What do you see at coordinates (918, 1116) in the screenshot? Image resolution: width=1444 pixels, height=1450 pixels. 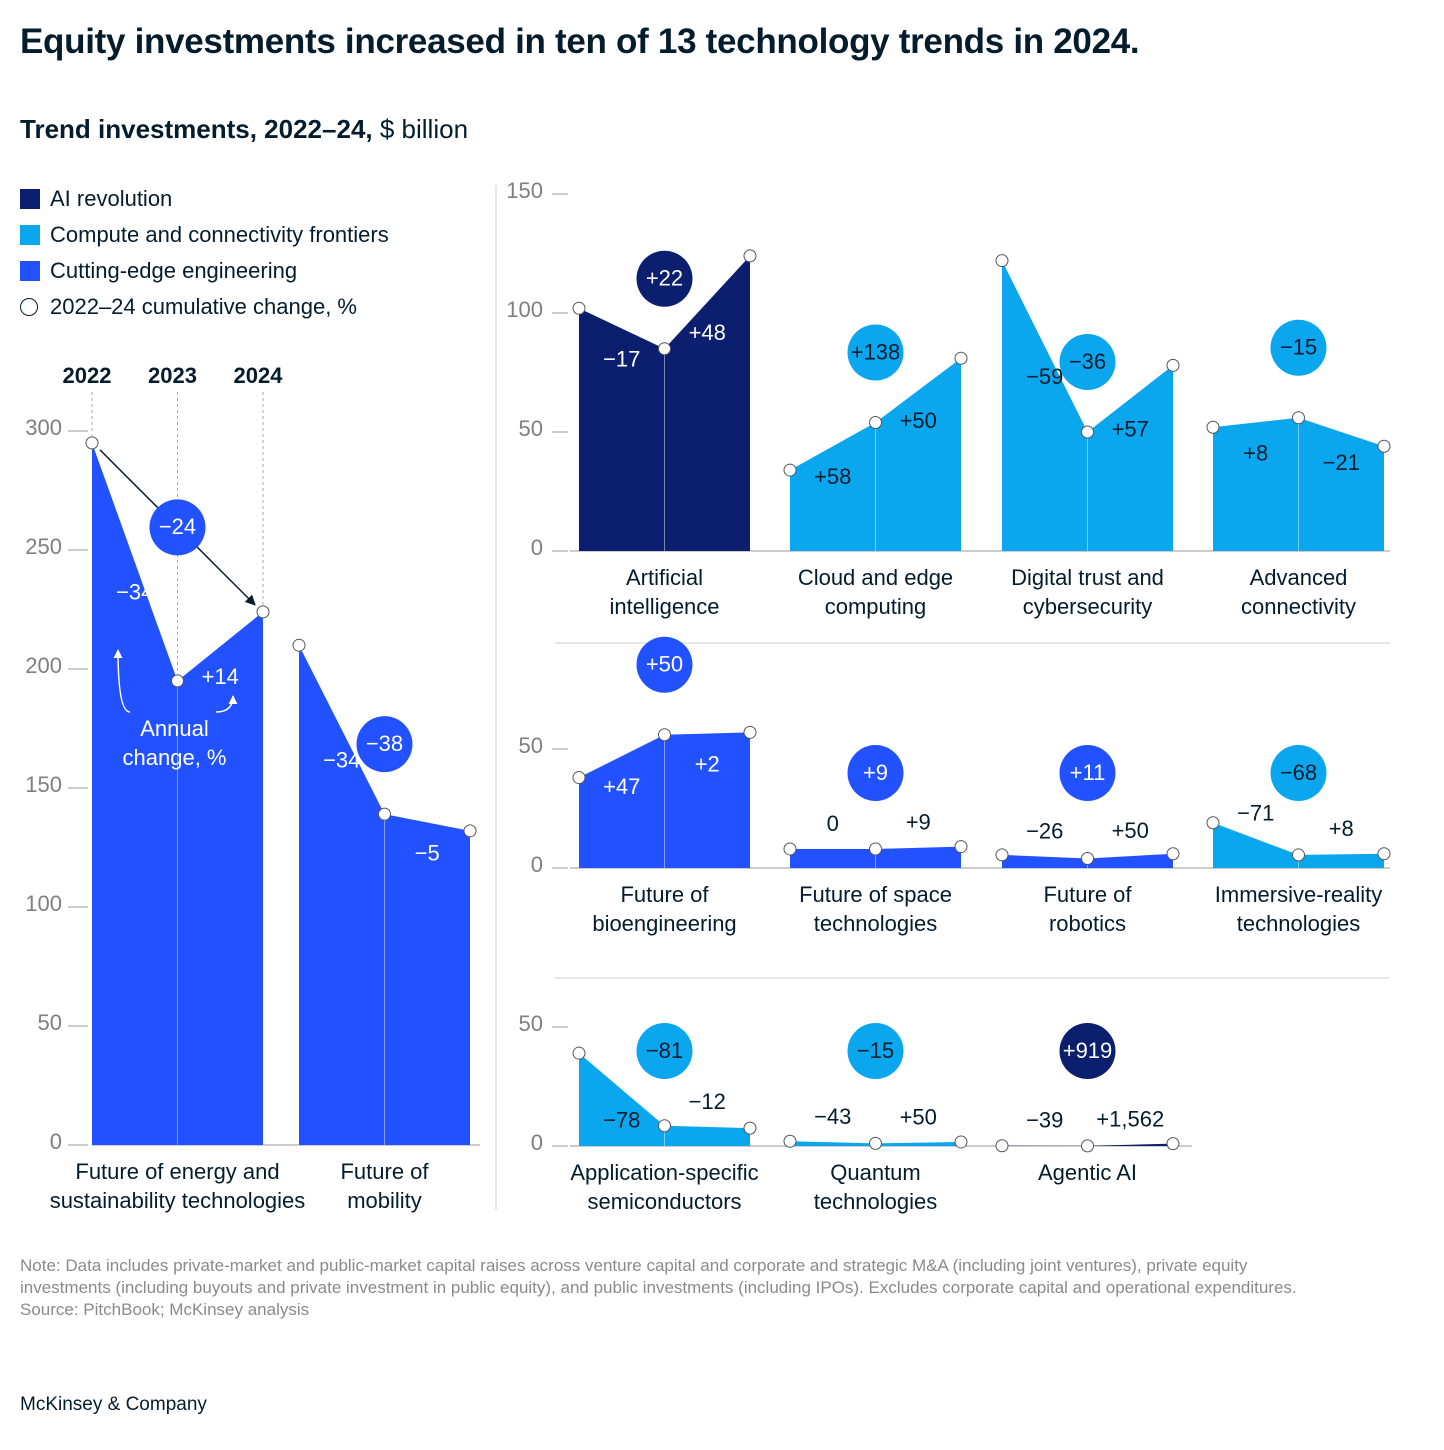 I see `annual-change-label: +50` at bounding box center [918, 1116].